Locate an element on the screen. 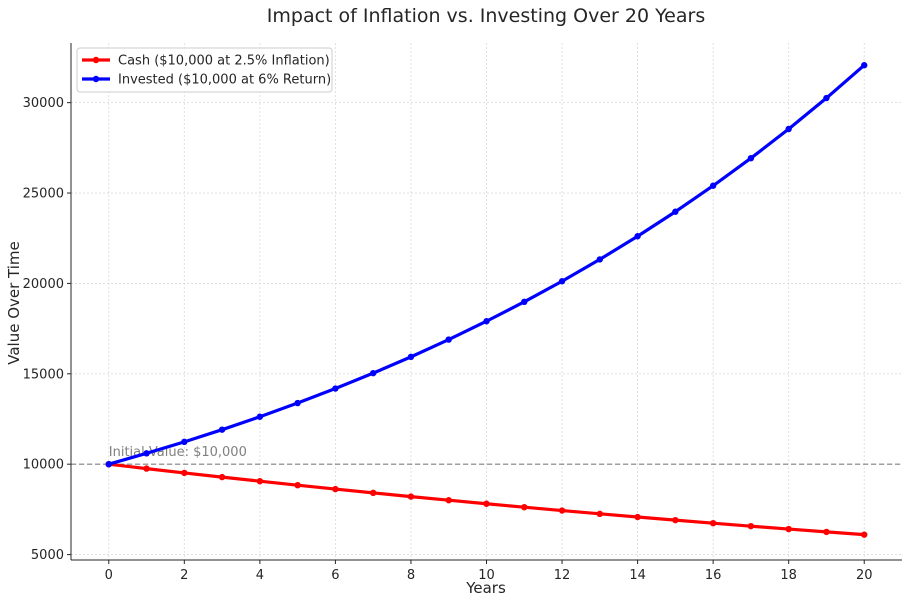 This screenshot has height=603, width=909. y-tick-label: 5000 is located at coordinates (47, 555).